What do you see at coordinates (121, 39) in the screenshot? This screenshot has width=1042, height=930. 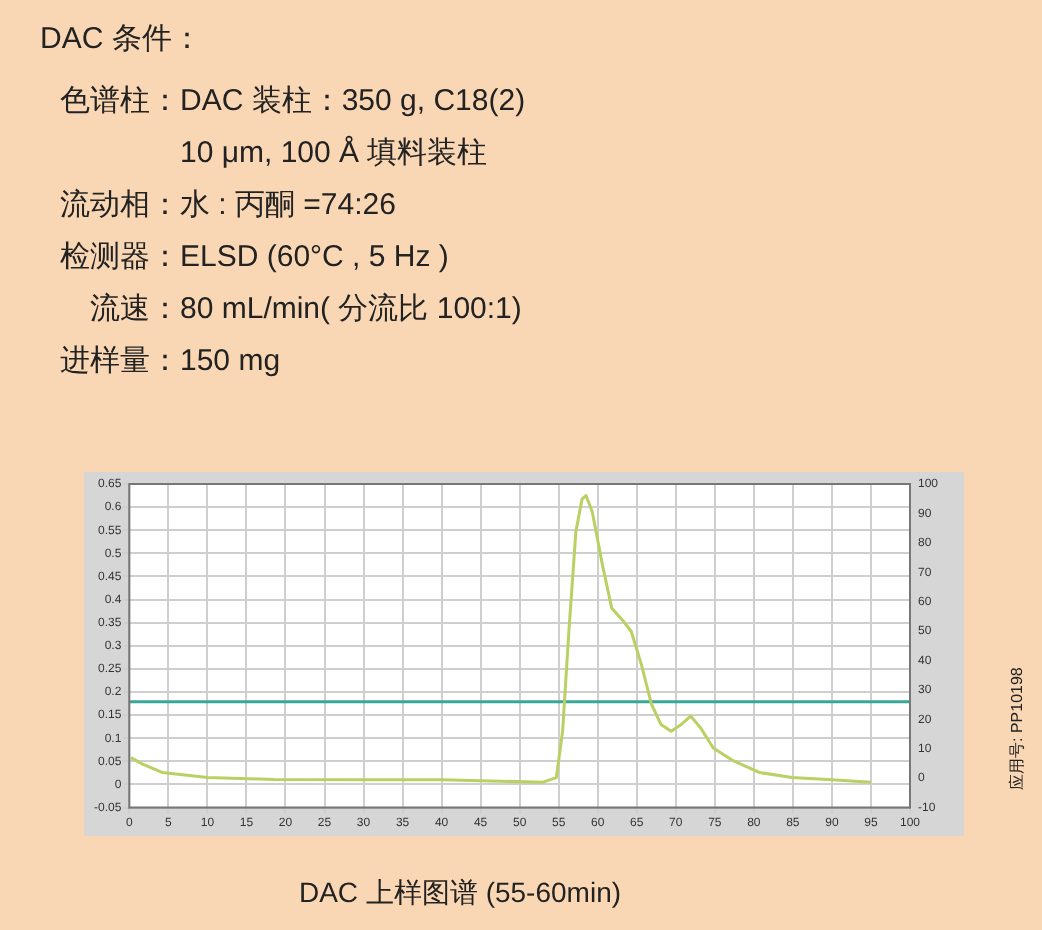 I see `chart-subtitle: DAC 条件：` at bounding box center [121, 39].